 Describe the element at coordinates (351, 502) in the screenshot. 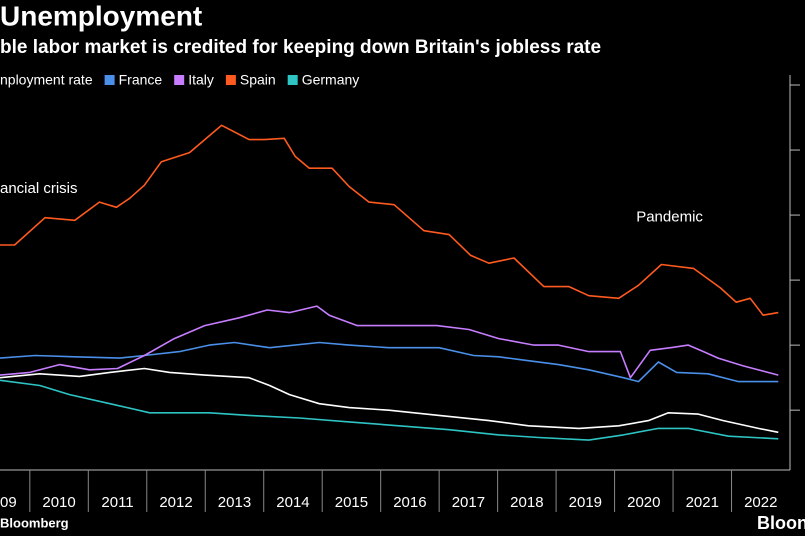

I see `x-tick-label: 2015` at that location.